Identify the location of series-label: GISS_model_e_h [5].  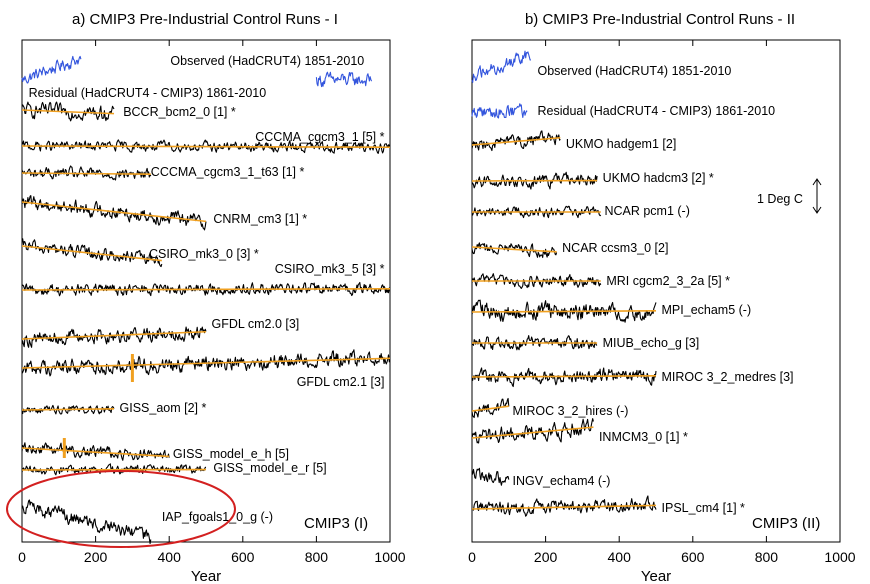
(231, 454).